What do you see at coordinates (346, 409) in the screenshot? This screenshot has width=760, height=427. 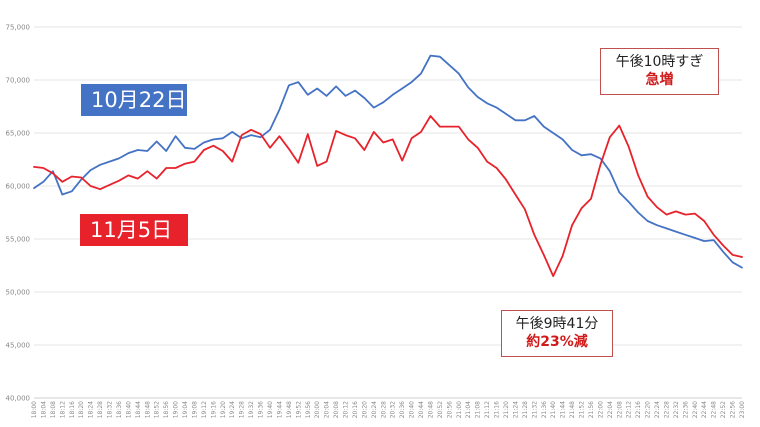 I see `x-tick-label: 20:12` at bounding box center [346, 409].